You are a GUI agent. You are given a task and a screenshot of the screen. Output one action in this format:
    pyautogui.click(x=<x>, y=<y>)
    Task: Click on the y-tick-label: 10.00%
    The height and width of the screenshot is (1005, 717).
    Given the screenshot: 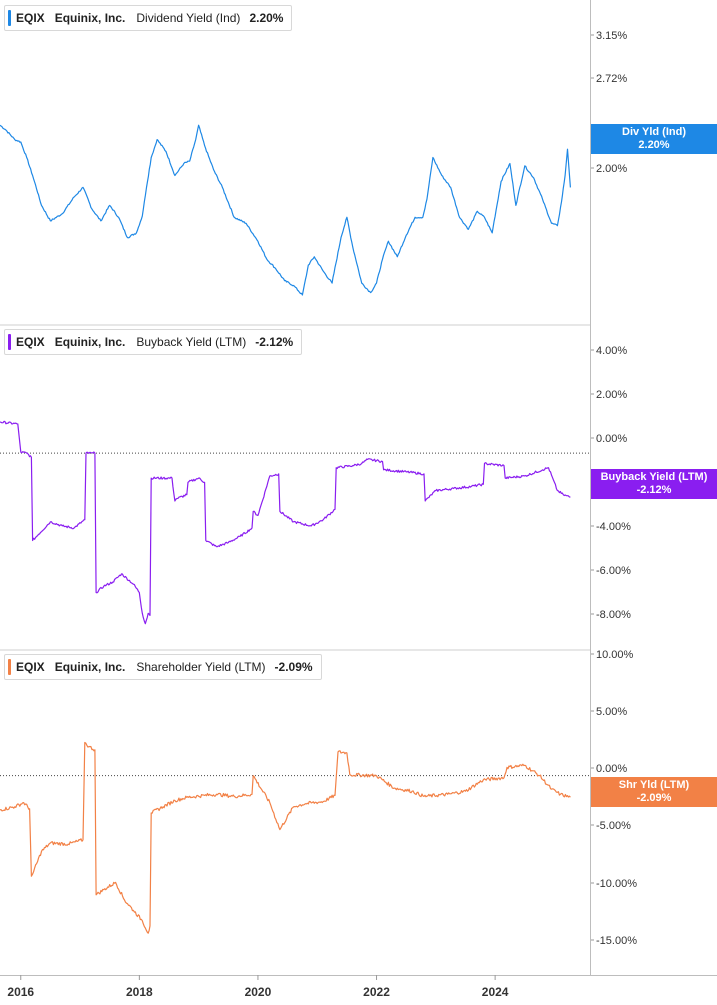 What is the action you would take?
    pyautogui.click(x=615, y=655)
    